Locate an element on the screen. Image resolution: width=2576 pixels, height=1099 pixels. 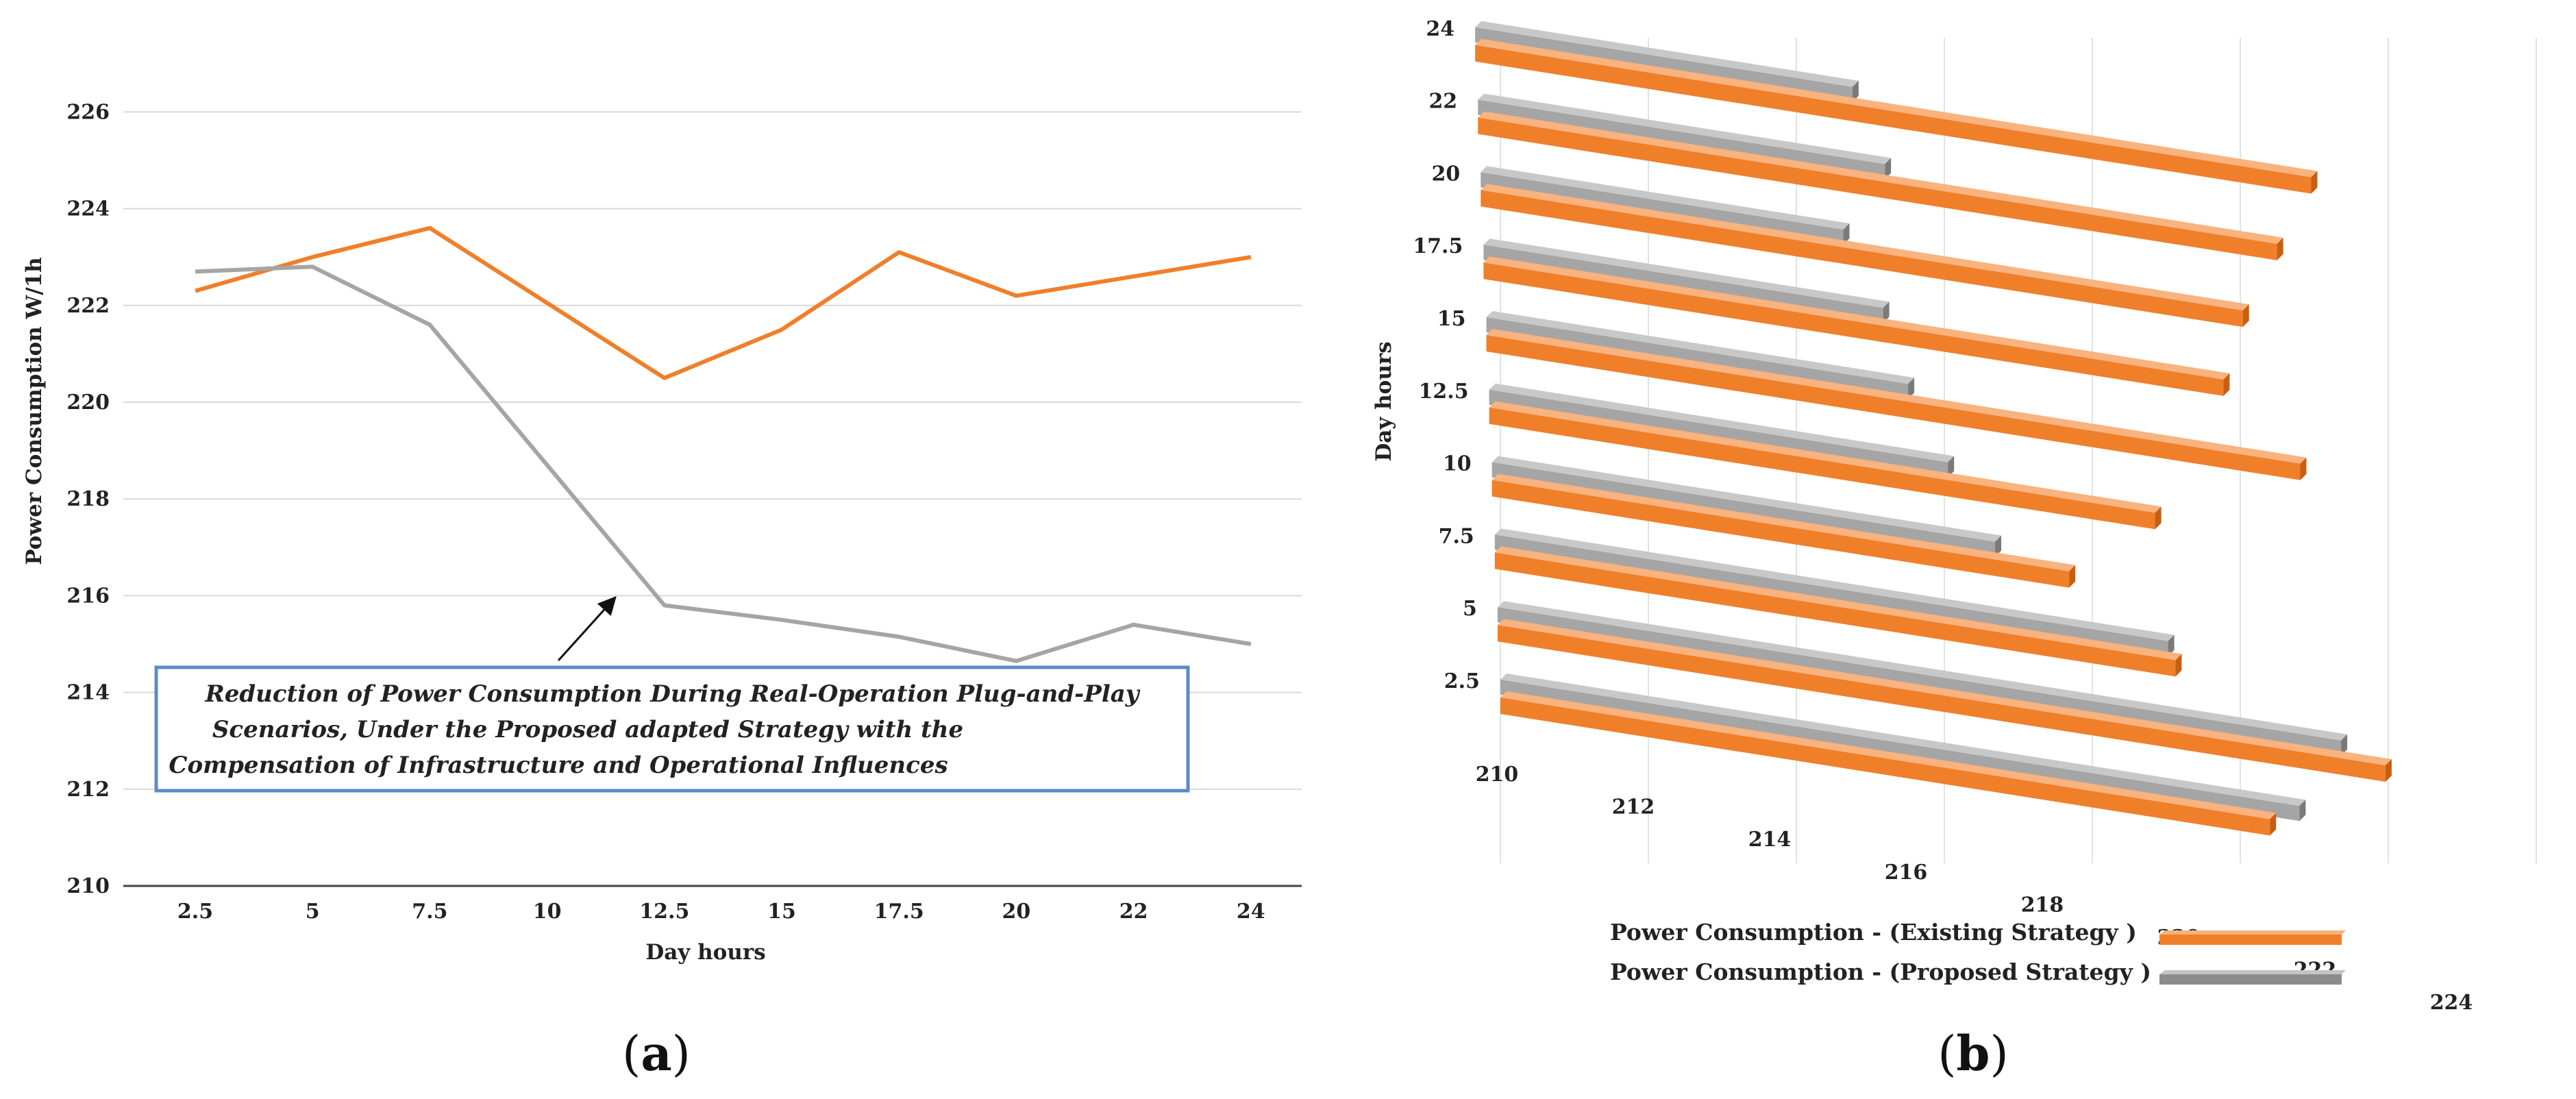
legend-label-existing: Power Consumption - (Existing Strategy ) is located at coordinates (1873, 932).